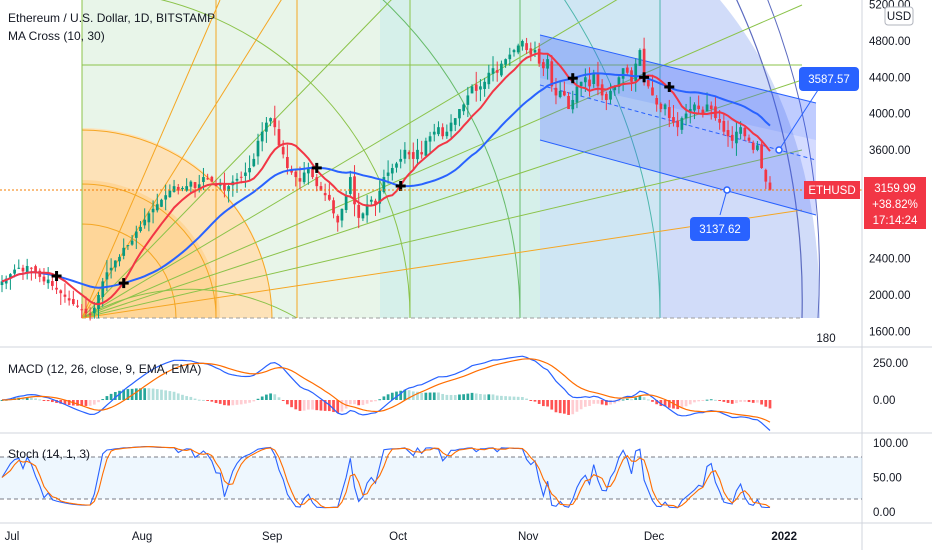 The image size is (932, 550). I want to click on price-tick: 4000.00, so click(890, 115).